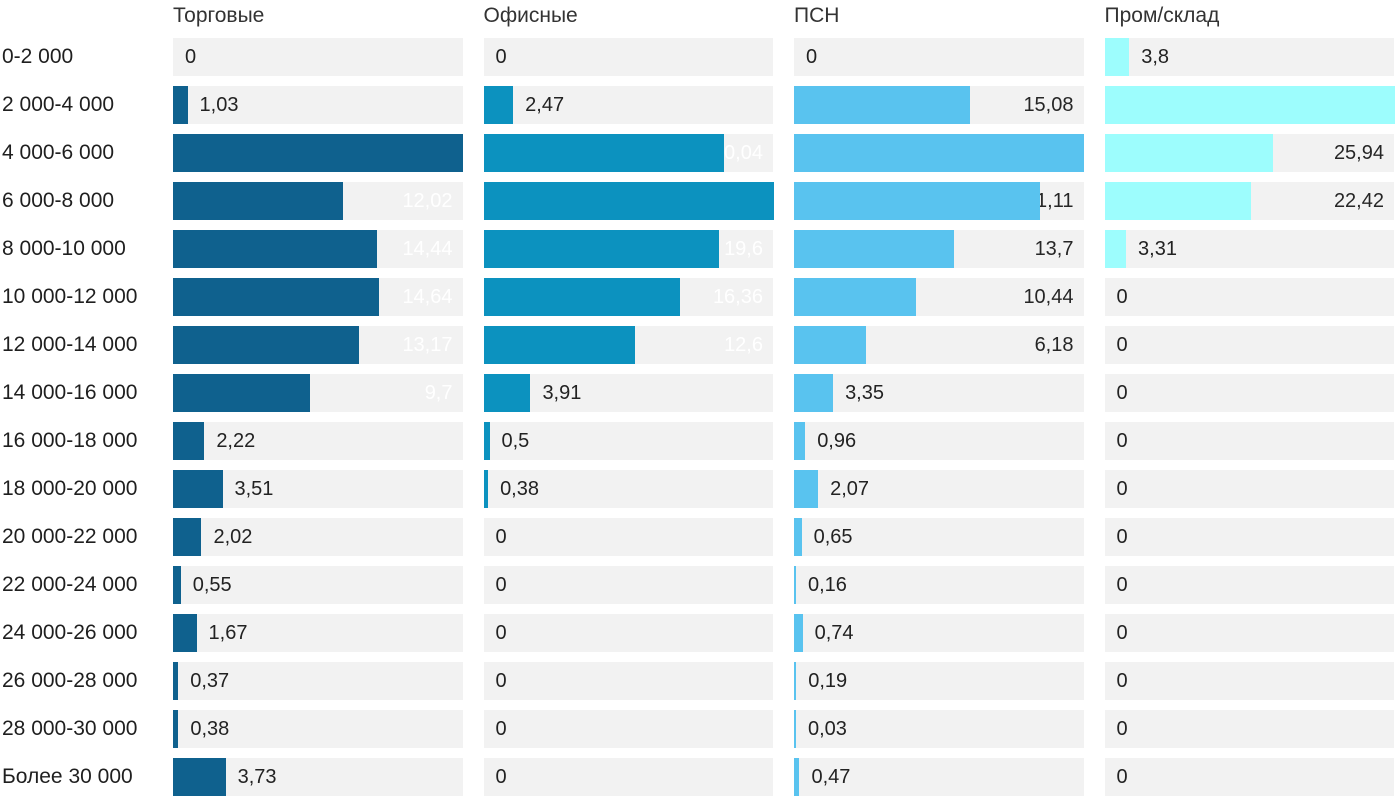 The image size is (1400, 798). I want to click on row-label: 26 000-28 000, so click(70, 680).